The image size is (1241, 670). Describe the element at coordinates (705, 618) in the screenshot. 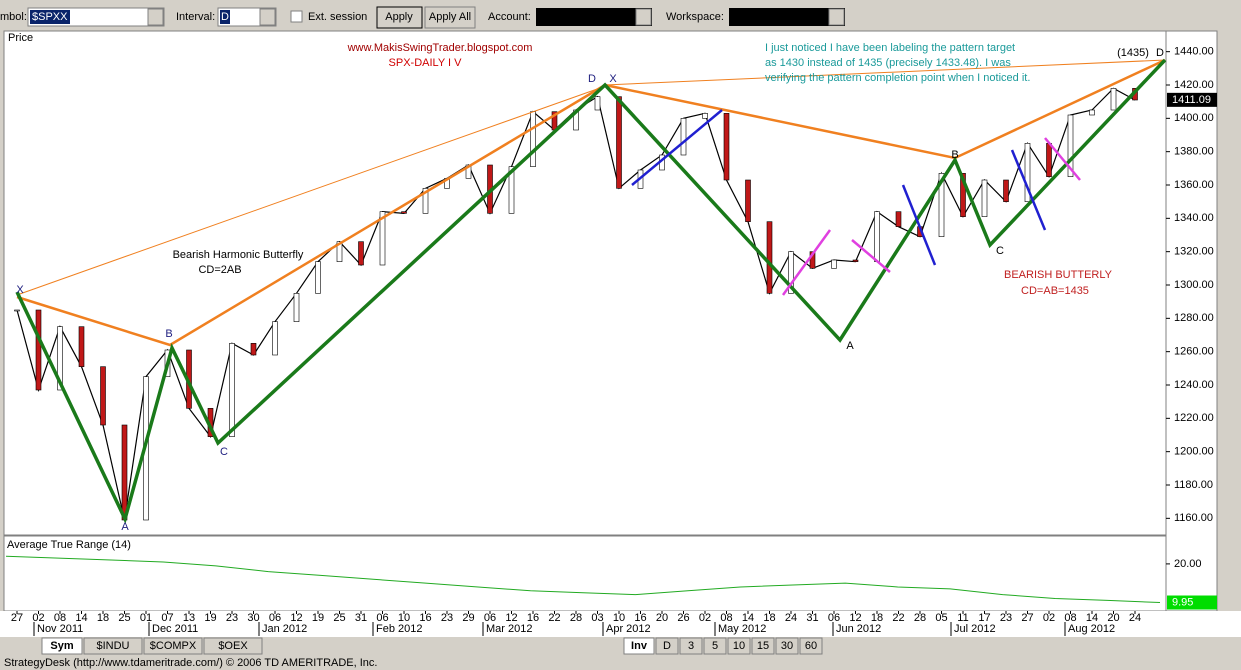

I see `x-tick-label: 02` at that location.